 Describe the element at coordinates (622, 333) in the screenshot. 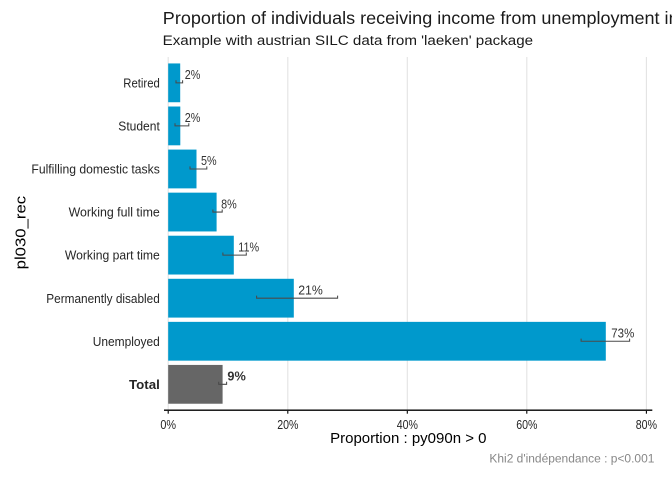

I see `svg-text: 73%` at that location.